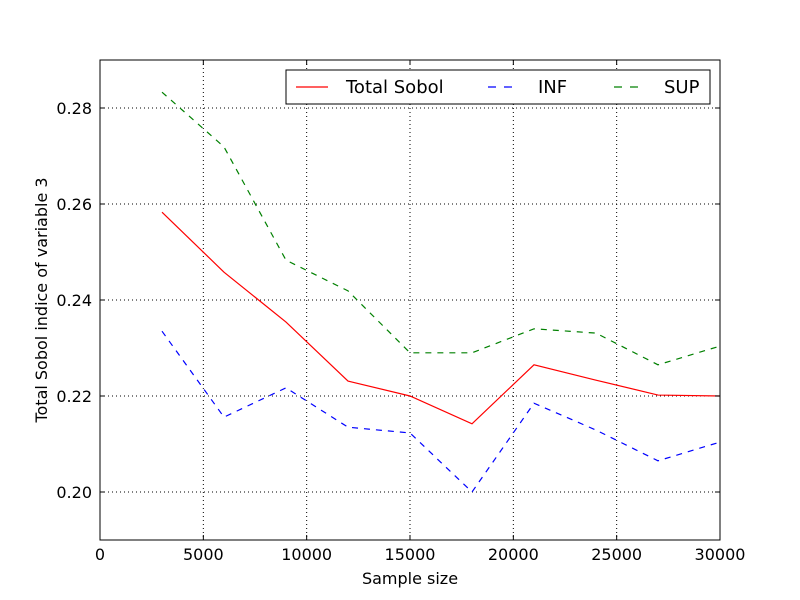  What do you see at coordinates (74, 396) in the screenshot?
I see `y-tick-label: 0.22` at bounding box center [74, 396].